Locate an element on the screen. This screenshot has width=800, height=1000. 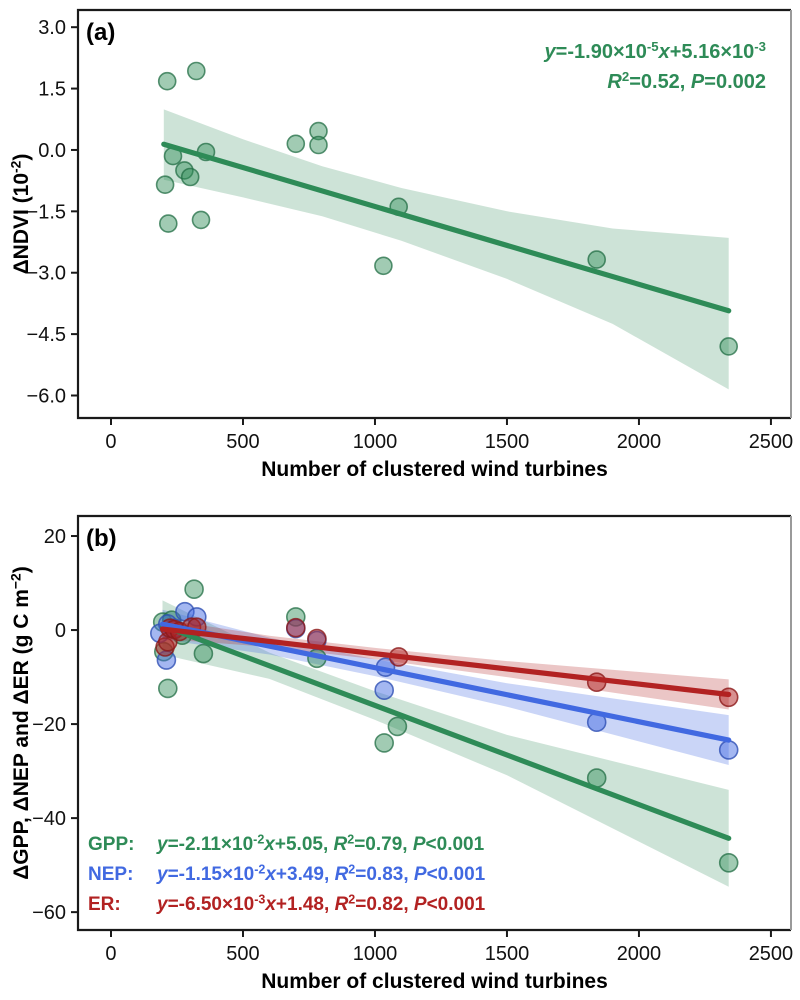
y-tick-label: 20 is located at coordinates (55, 537).